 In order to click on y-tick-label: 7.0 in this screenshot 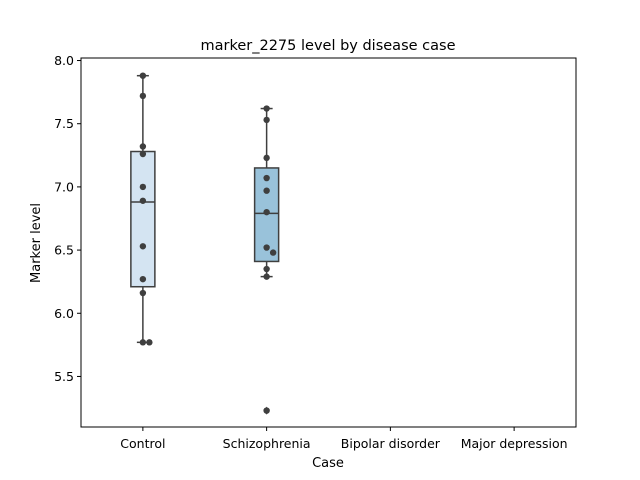, I will do `click(64, 186)`.